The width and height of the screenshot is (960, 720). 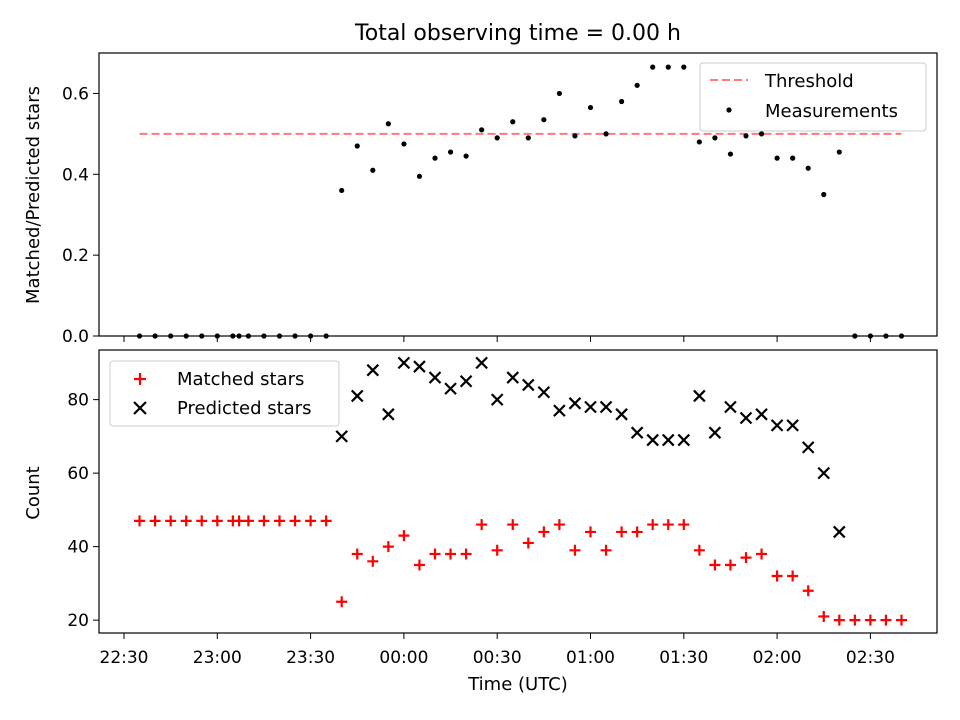 I want to click on top-y-tick-label: 0.2, so click(x=75, y=256).